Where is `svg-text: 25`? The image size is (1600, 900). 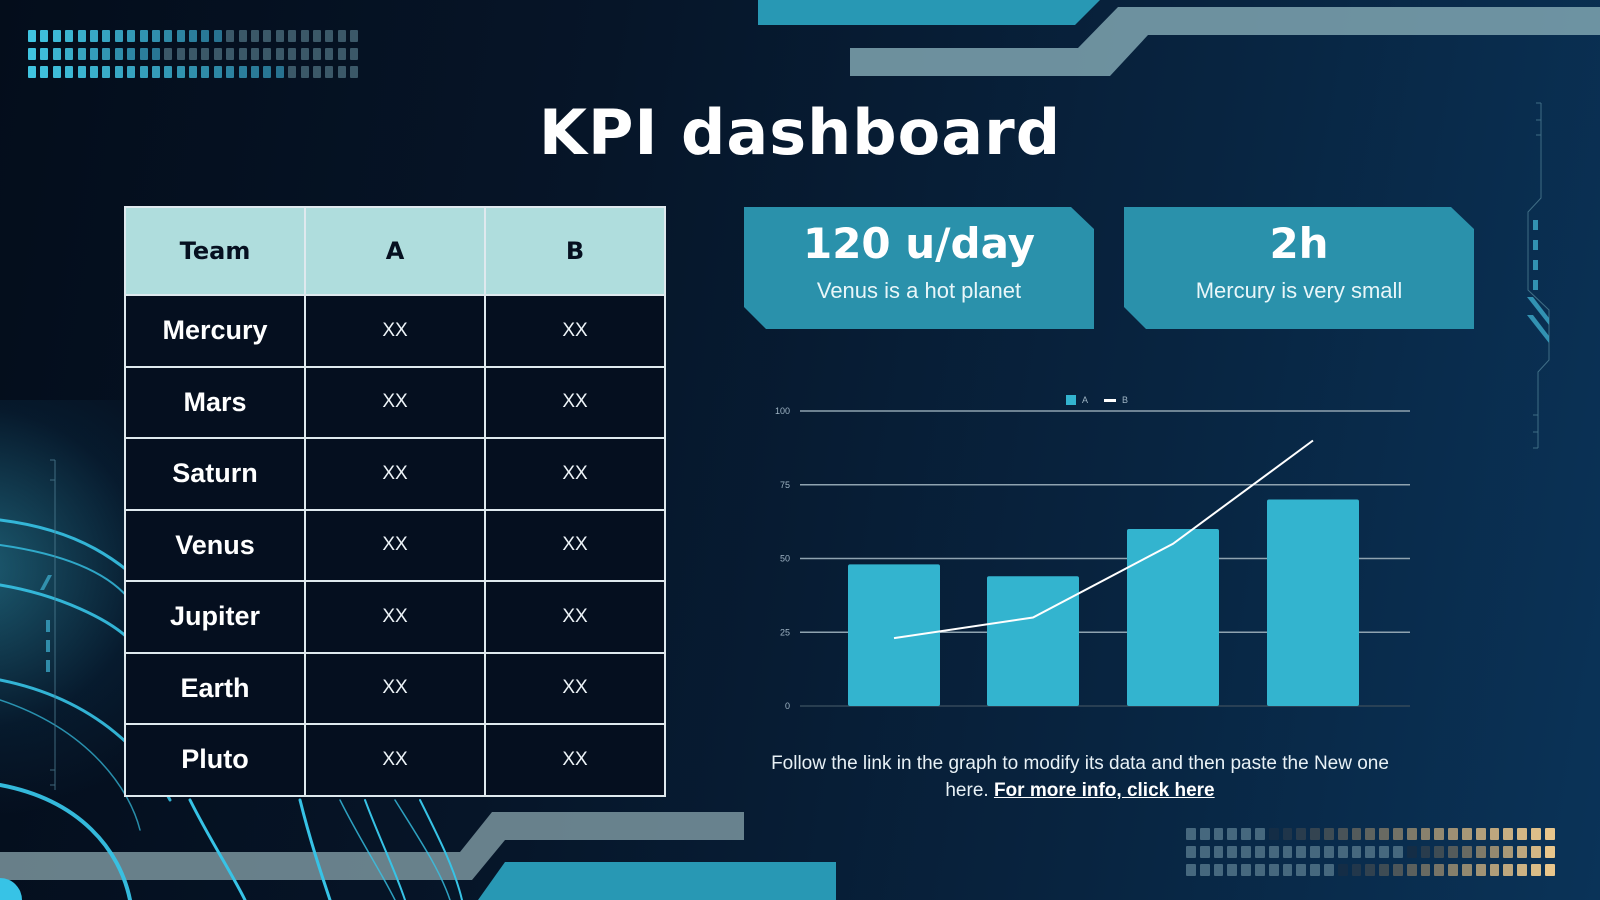
svg-text: 25 is located at coordinates (785, 632).